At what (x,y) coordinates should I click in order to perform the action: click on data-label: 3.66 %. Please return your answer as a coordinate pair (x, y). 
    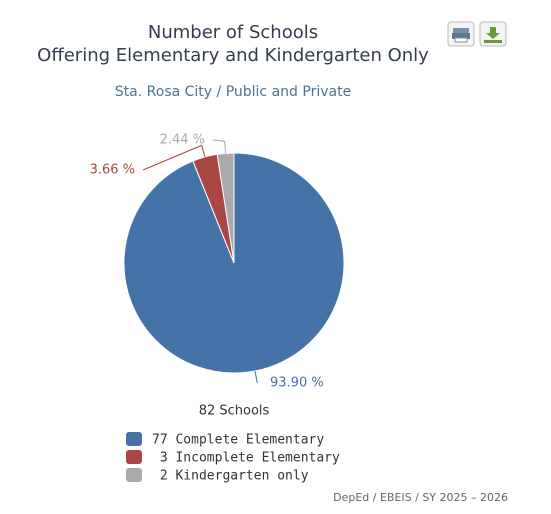
    Looking at the image, I should click on (112, 170).